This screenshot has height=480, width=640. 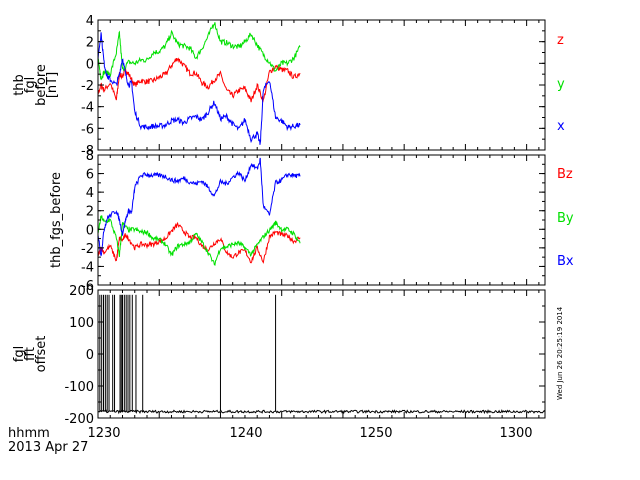 I want to click on y-axis-label-line: [nT], so click(x=52, y=85).